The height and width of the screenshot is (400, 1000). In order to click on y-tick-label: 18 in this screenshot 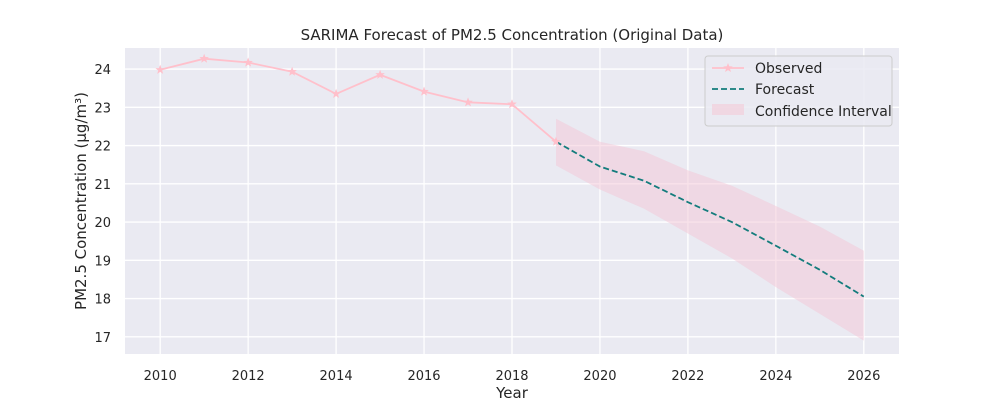, I will do `click(102, 300)`.